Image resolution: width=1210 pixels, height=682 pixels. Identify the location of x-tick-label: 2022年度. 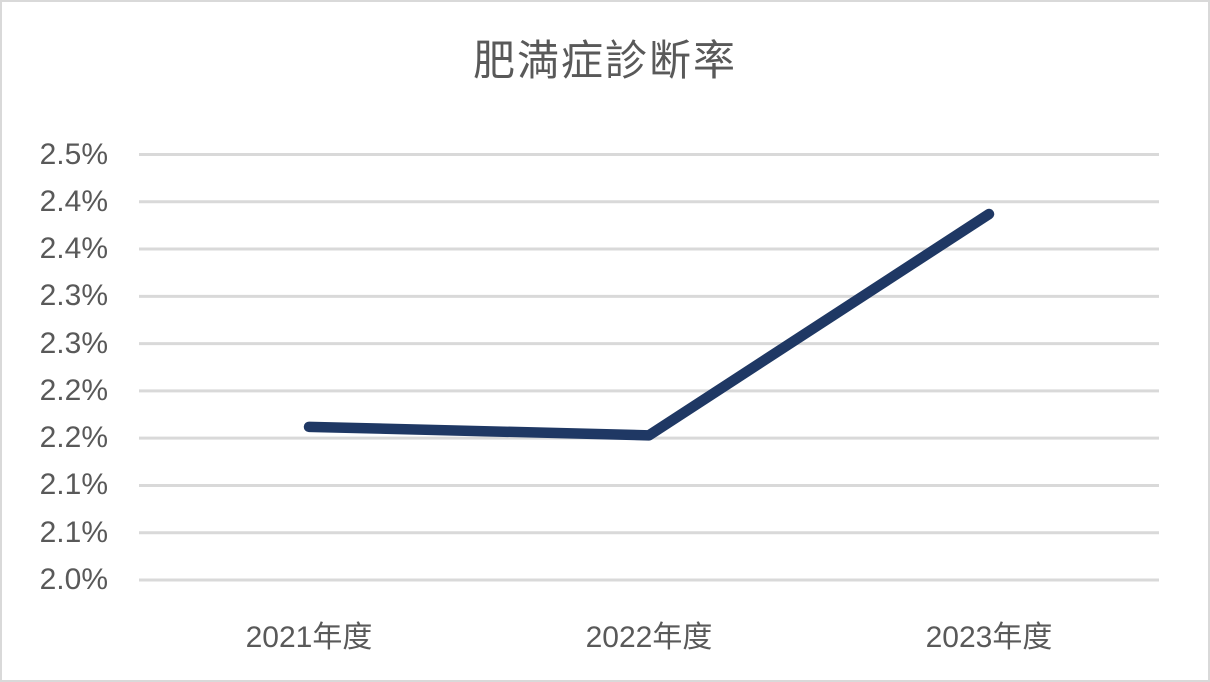
(649, 637).